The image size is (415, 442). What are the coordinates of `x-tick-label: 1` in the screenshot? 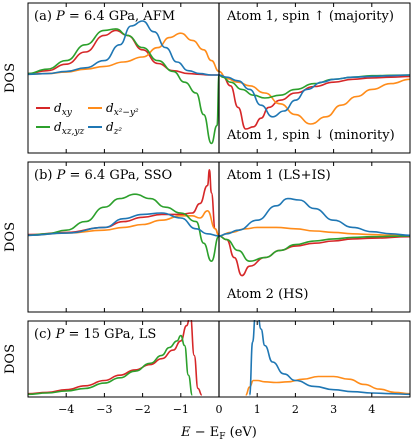 It's located at (257, 409).